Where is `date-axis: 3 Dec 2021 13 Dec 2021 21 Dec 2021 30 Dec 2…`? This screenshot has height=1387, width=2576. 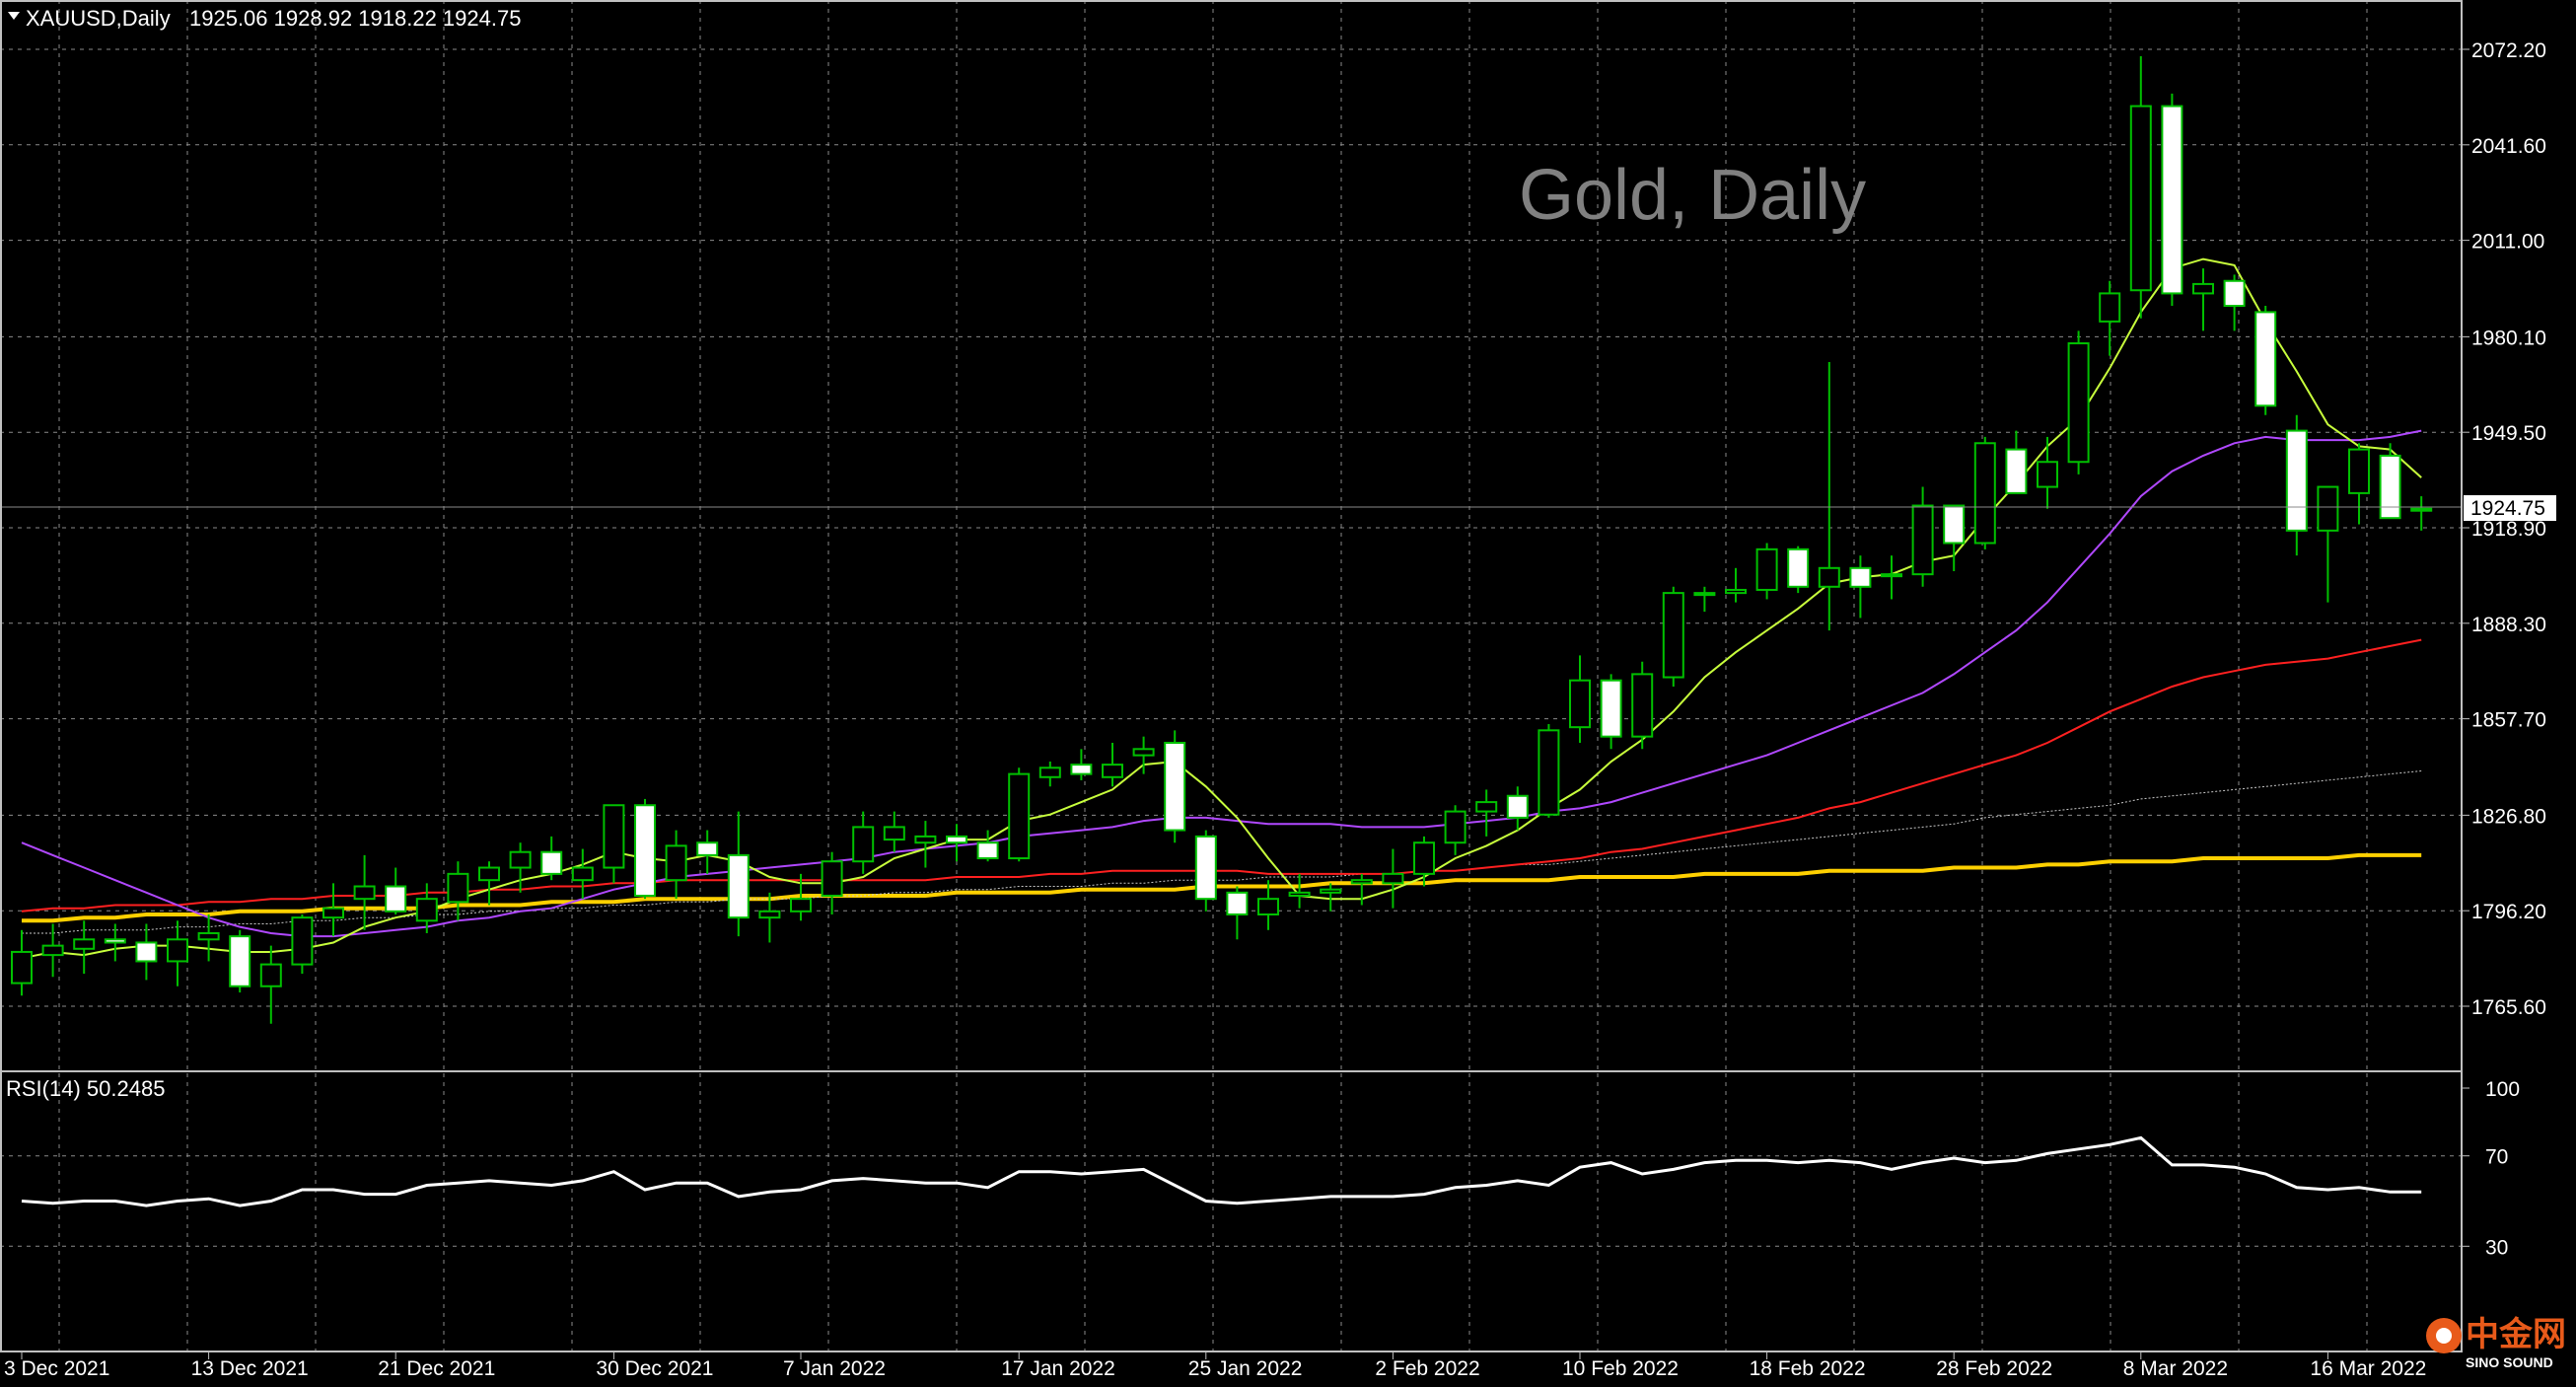
date-axis: 3 Dec 2021 13 Dec 2021 21 Dec 2021 30 Dec 2… is located at coordinates (1215, 1365).